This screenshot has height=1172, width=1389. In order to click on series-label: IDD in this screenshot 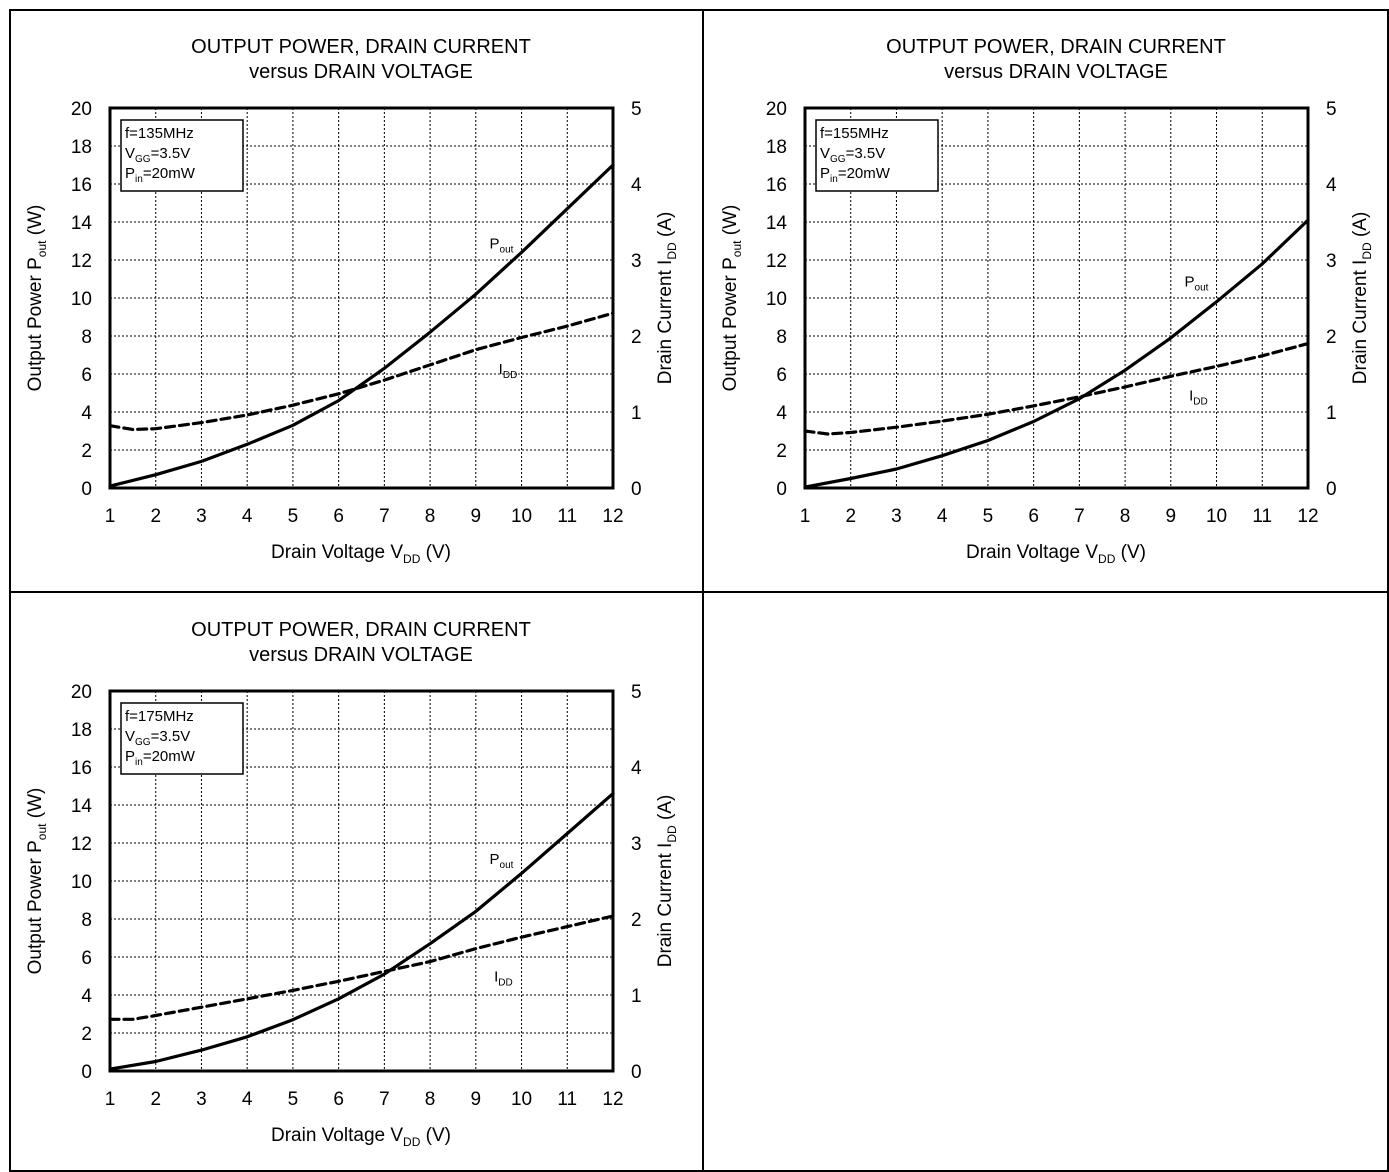, I will do `click(1198, 398)`.